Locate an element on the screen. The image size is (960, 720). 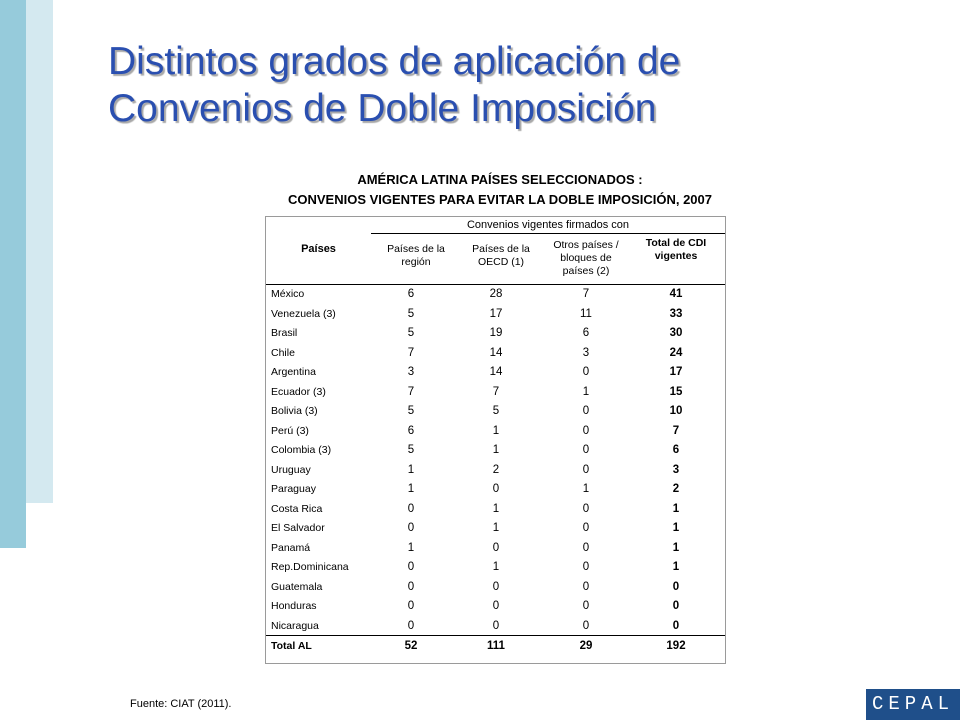
table-total-row: Total AL 52 111 29 192 is located at coordinates (495, 647).